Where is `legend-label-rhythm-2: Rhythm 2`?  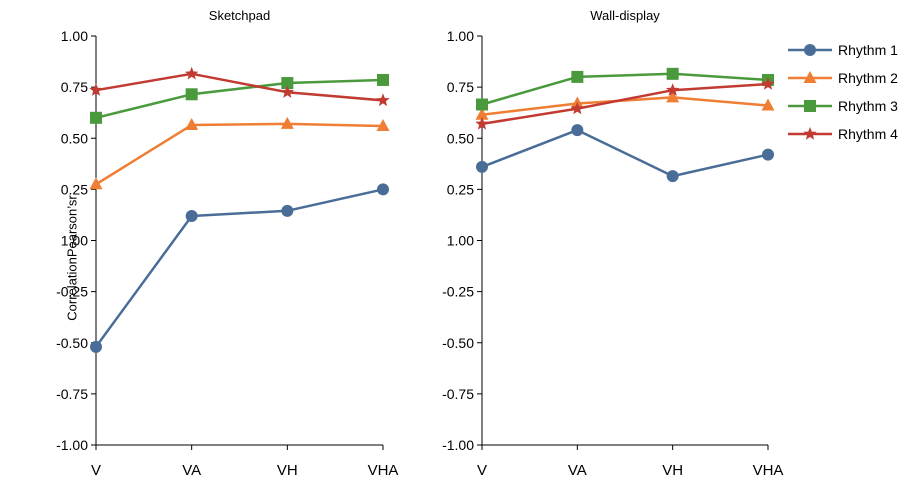
legend-label-rhythm-2: Rhythm 2 is located at coordinates (868, 78).